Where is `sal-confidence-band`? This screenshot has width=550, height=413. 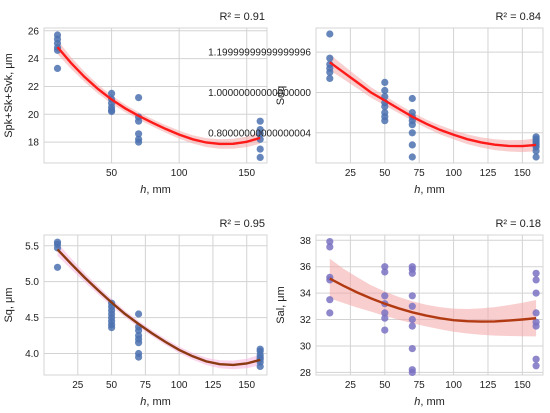 sal-confidence-band is located at coordinates (433, 297).